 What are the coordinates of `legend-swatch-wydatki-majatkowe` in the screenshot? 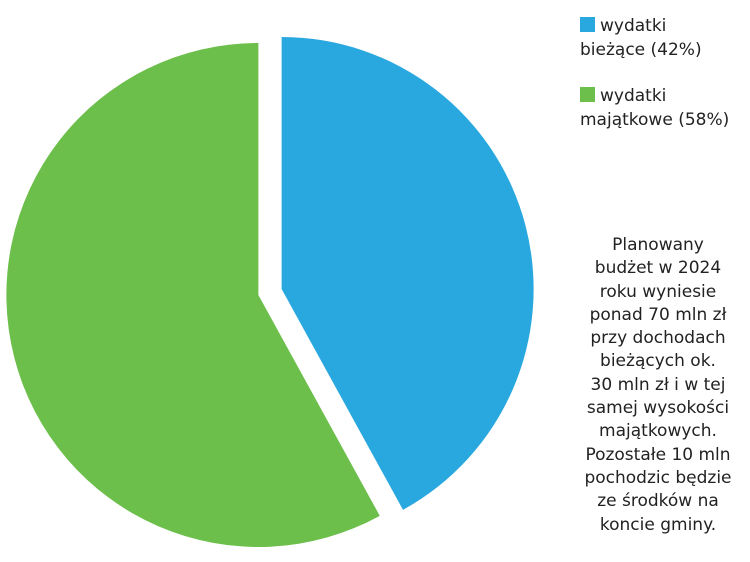 It's located at (587, 94).